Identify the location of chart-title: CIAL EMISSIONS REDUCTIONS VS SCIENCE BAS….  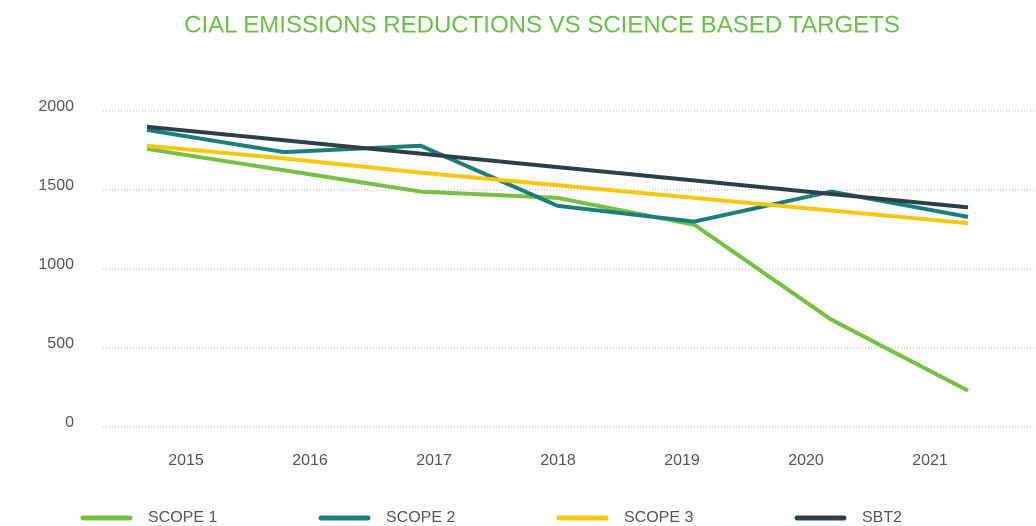
(542, 24).